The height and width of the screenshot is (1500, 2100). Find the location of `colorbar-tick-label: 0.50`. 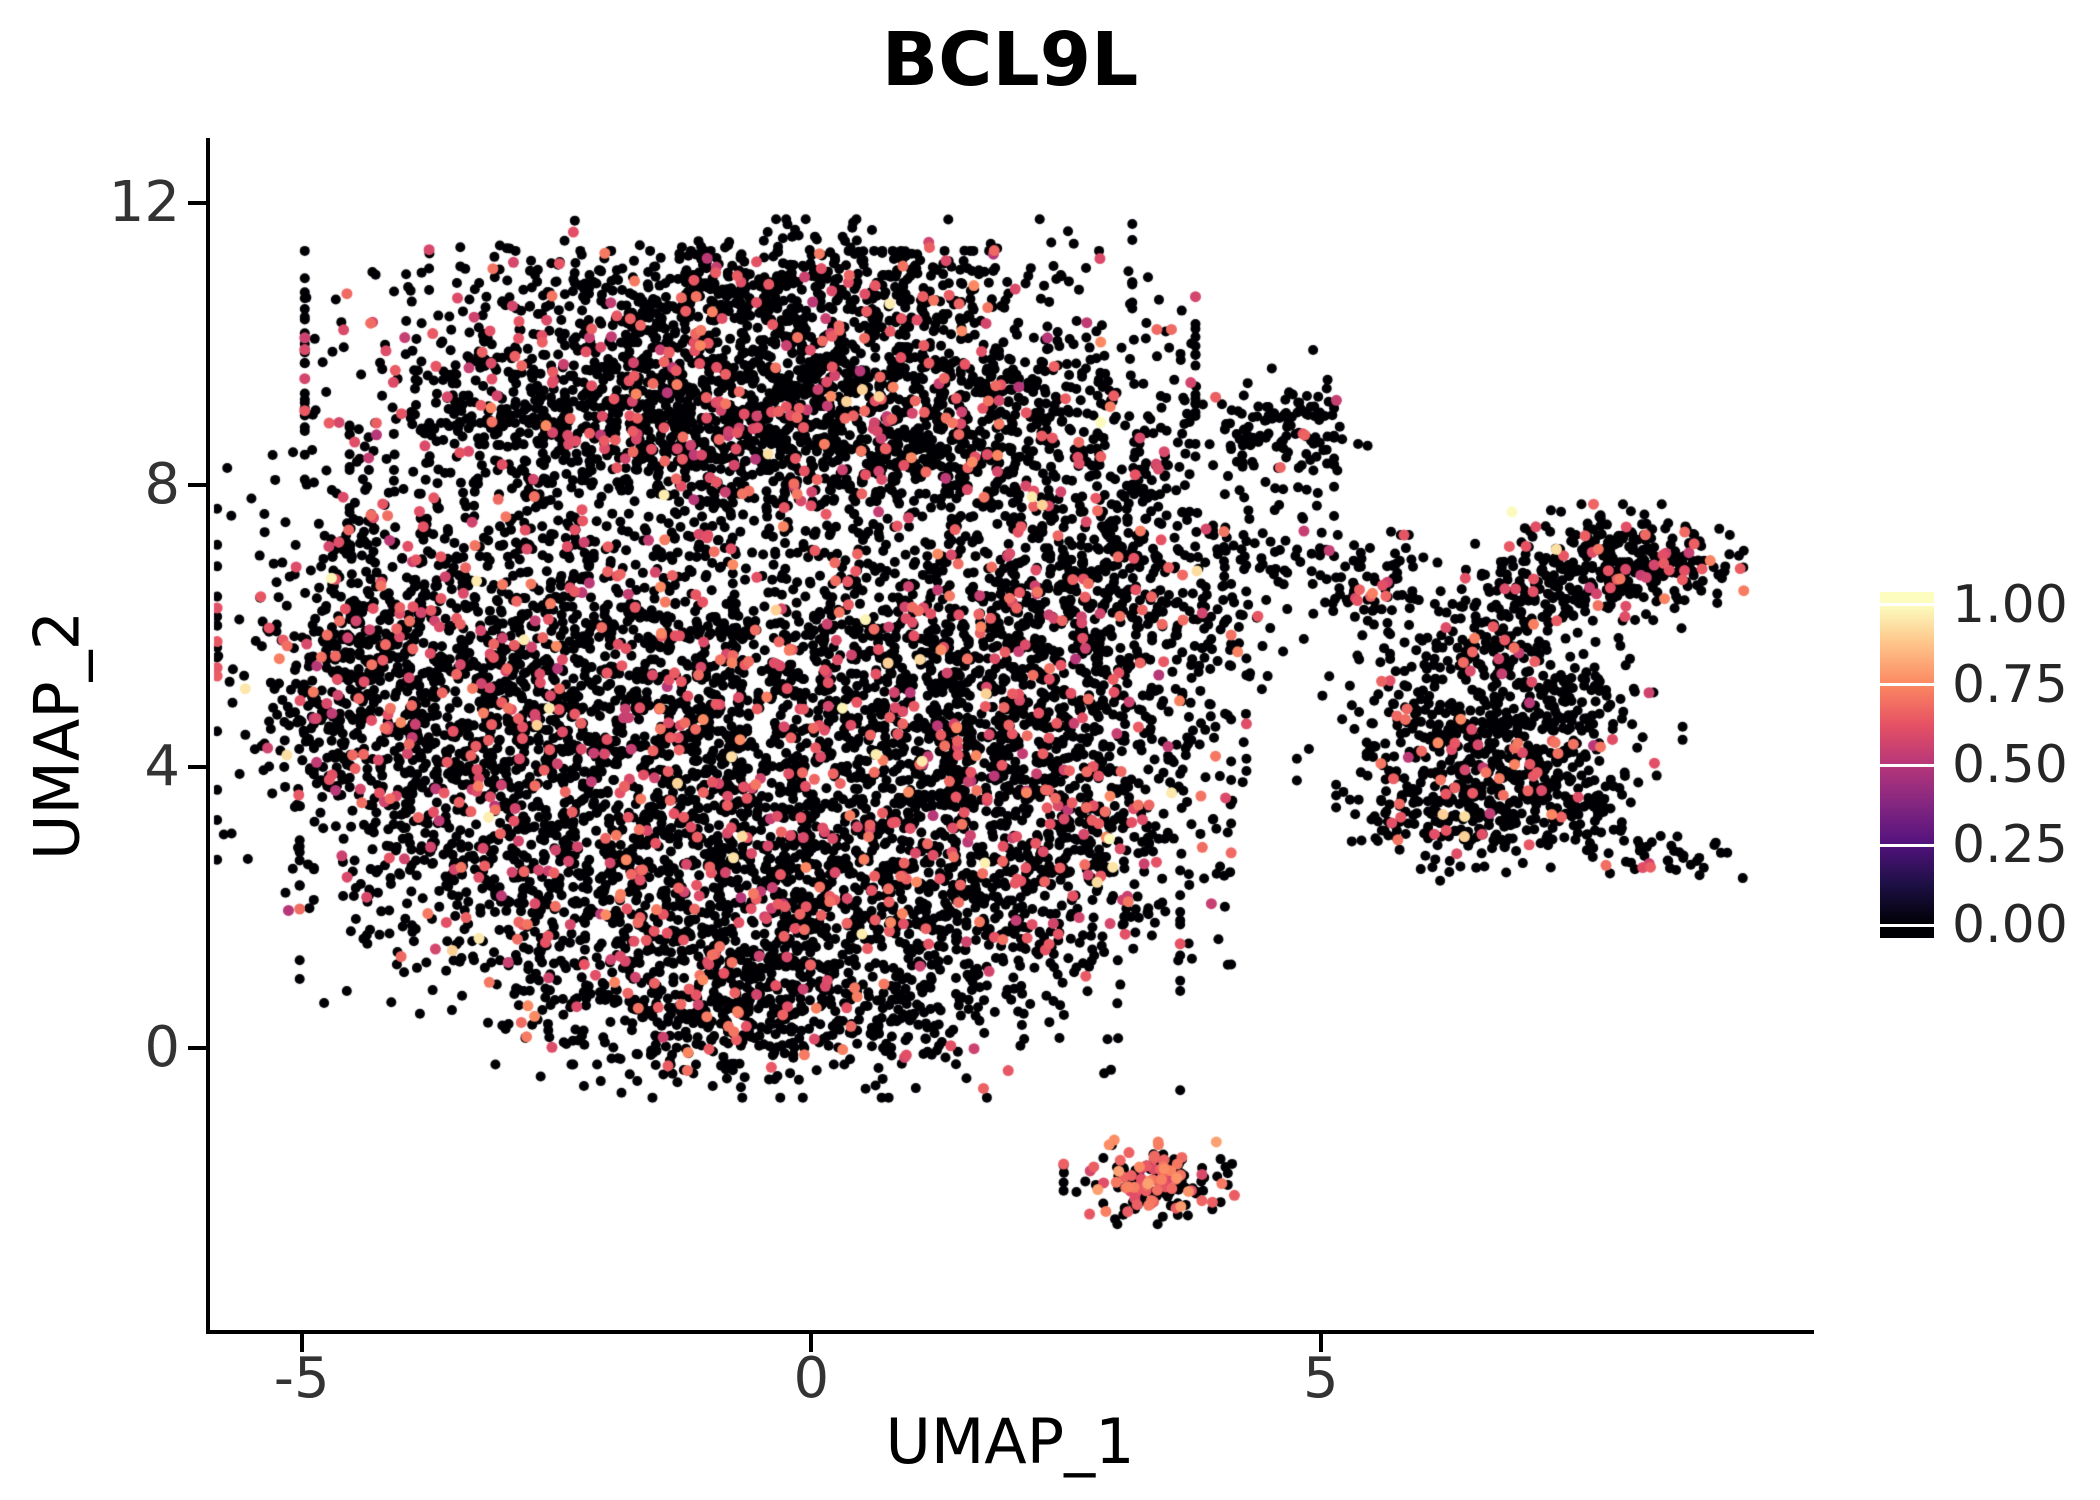

colorbar-tick-label: 0.50 is located at coordinates (2010, 765).